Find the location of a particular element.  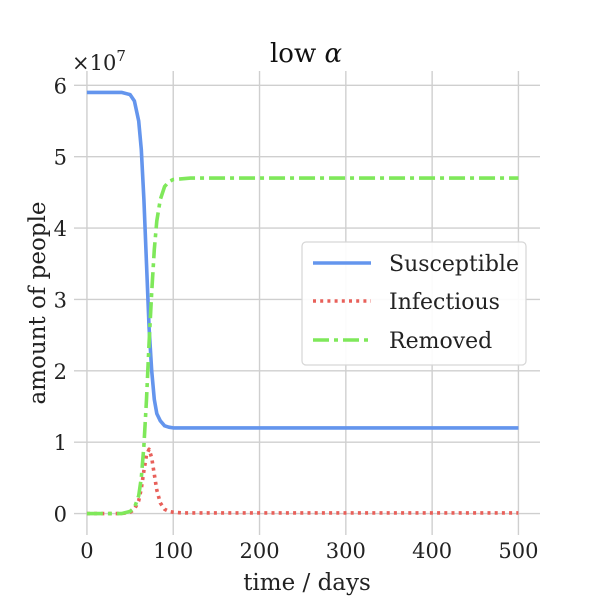

x-tick-label: 200 is located at coordinates (259, 551).